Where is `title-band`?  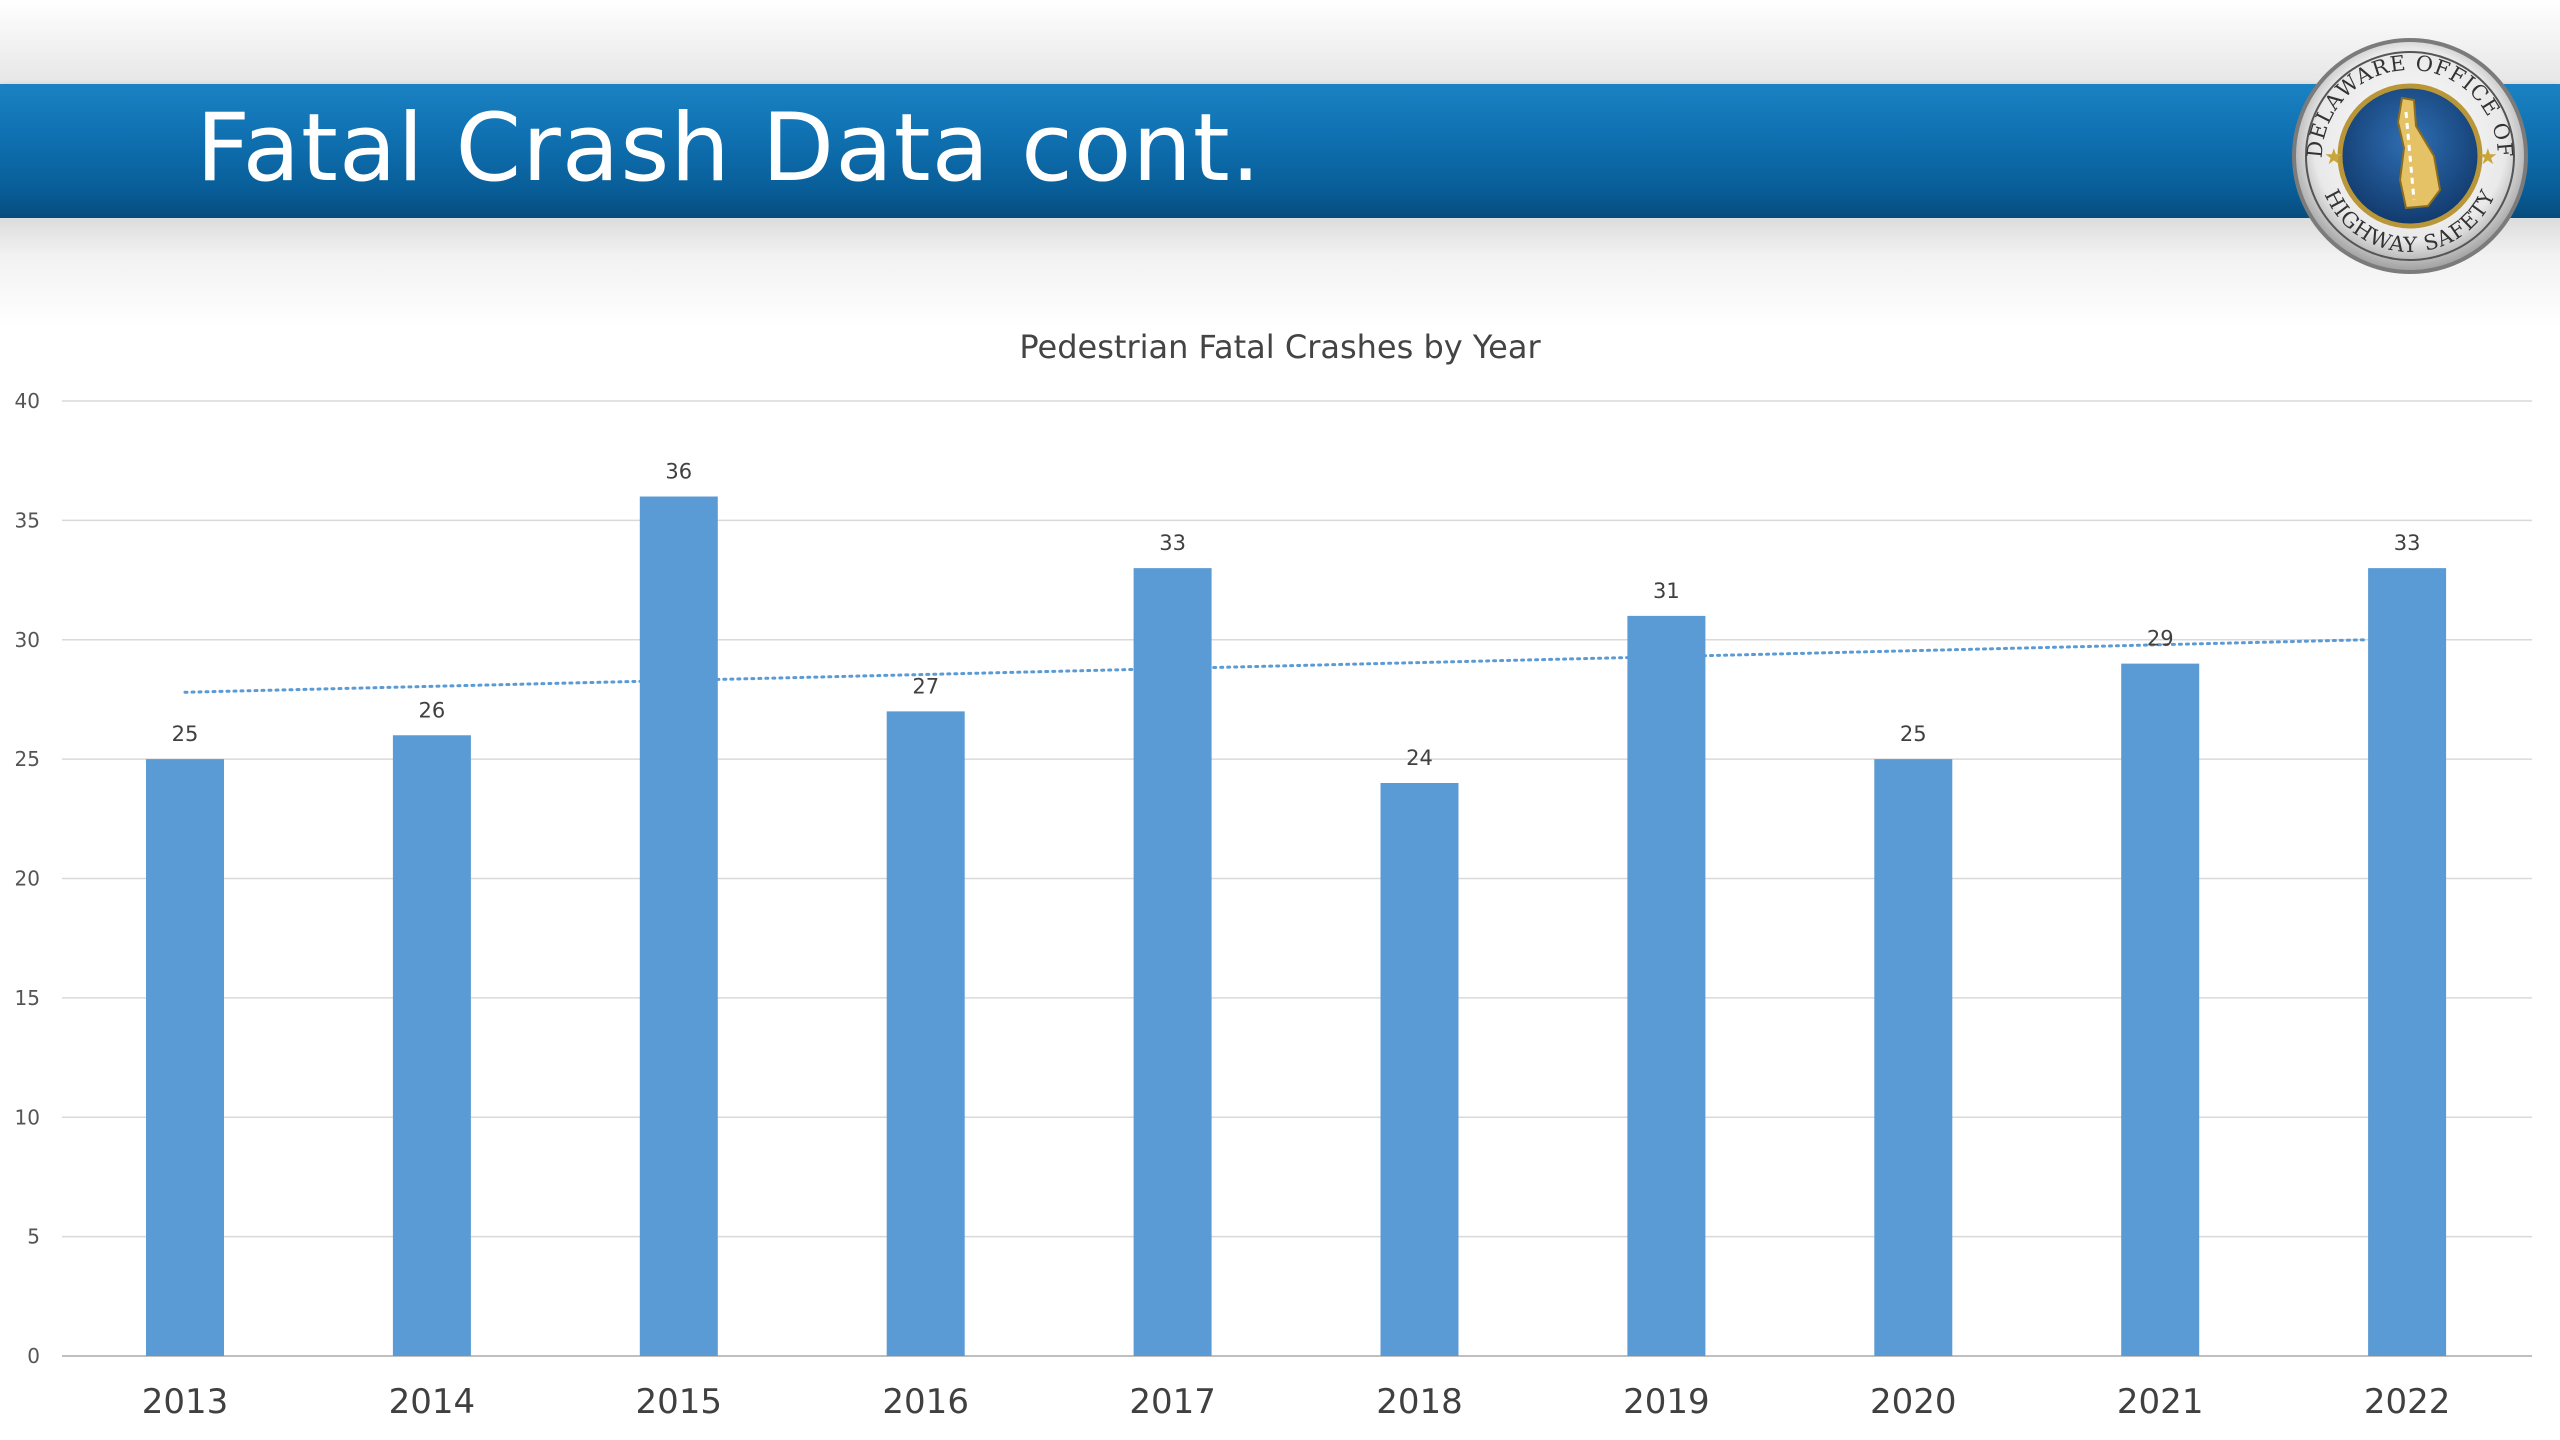 title-band is located at coordinates (1280, 151).